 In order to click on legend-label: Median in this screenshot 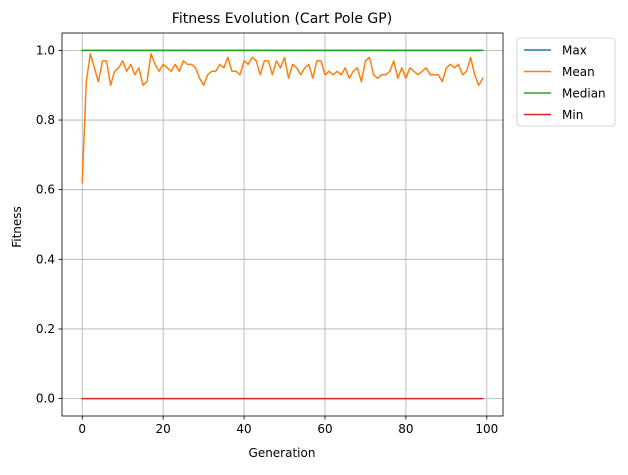, I will do `click(584, 94)`.